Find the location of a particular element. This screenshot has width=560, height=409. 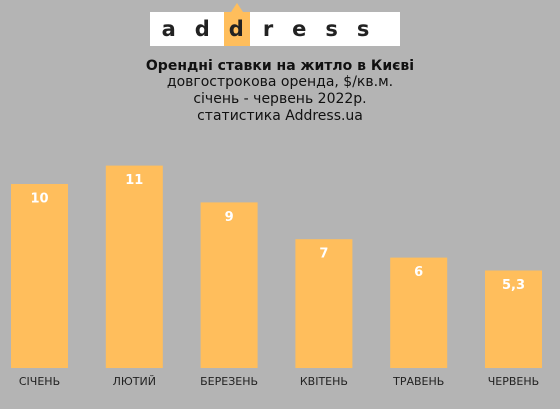

logo: address is located at coordinates (275, 29).